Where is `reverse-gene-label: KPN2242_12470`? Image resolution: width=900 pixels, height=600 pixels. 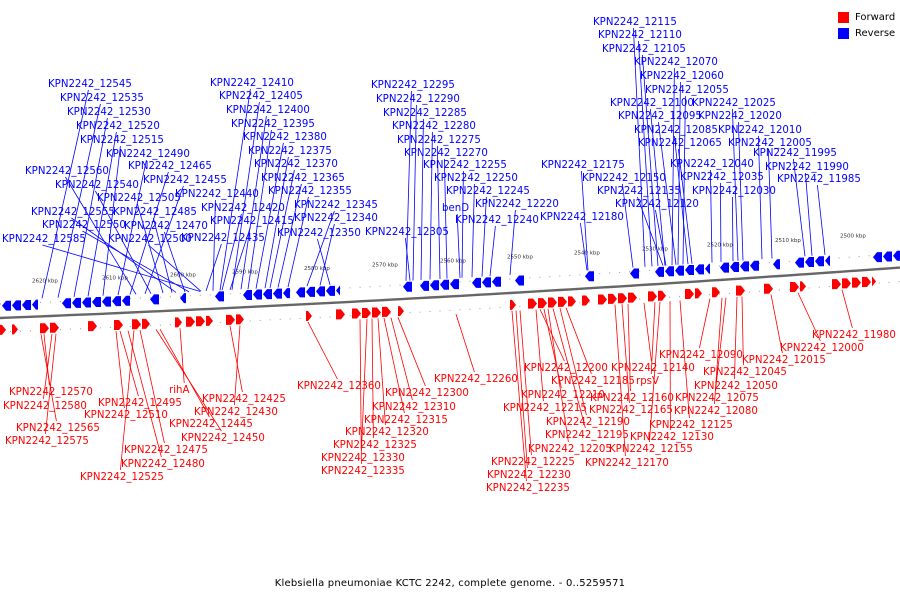
reverse-gene-label: KPN2242_12470 is located at coordinates (166, 226).